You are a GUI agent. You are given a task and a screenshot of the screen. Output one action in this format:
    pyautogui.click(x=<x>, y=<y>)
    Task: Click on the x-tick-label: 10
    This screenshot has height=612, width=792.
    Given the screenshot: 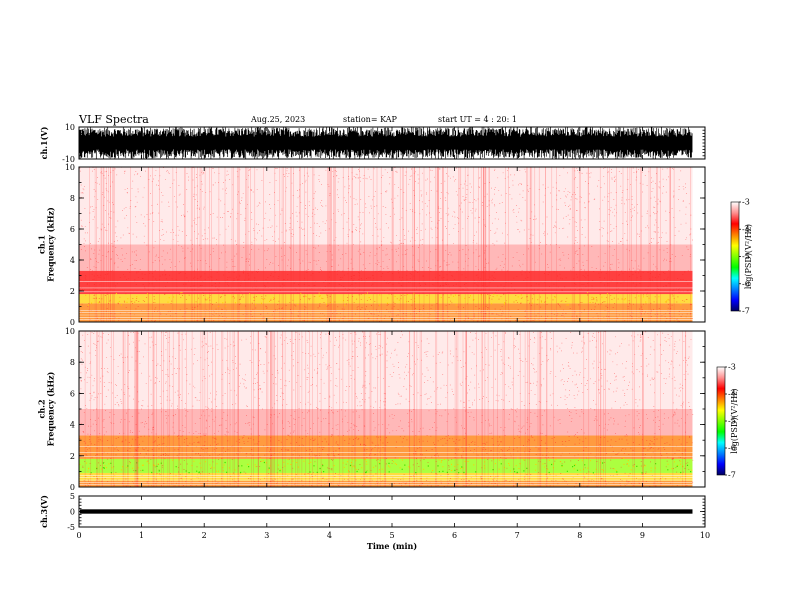 What is the action you would take?
    pyautogui.click(x=705, y=535)
    